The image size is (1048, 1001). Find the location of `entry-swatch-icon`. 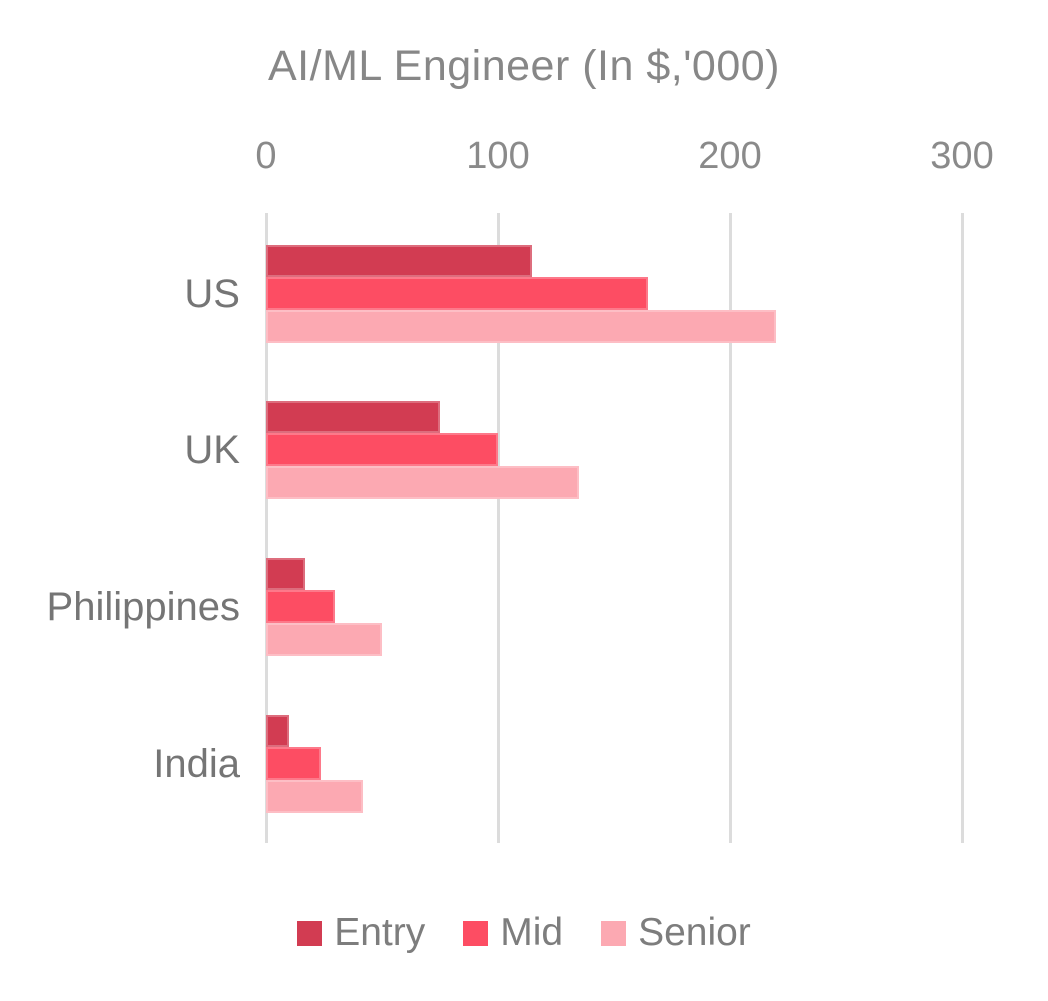

entry-swatch-icon is located at coordinates (310, 933).